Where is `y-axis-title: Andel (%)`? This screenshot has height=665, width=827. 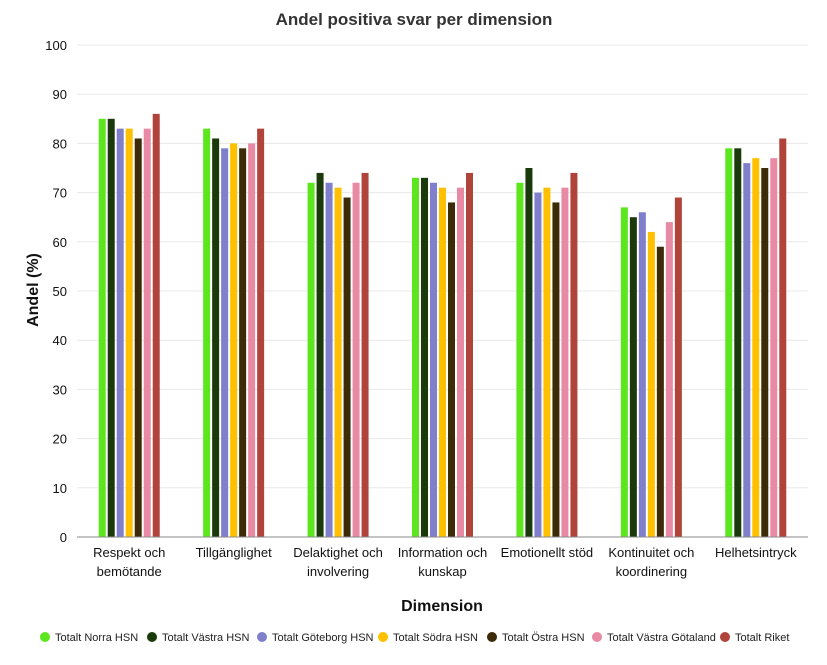
y-axis-title: Andel (%) is located at coordinates (33, 290).